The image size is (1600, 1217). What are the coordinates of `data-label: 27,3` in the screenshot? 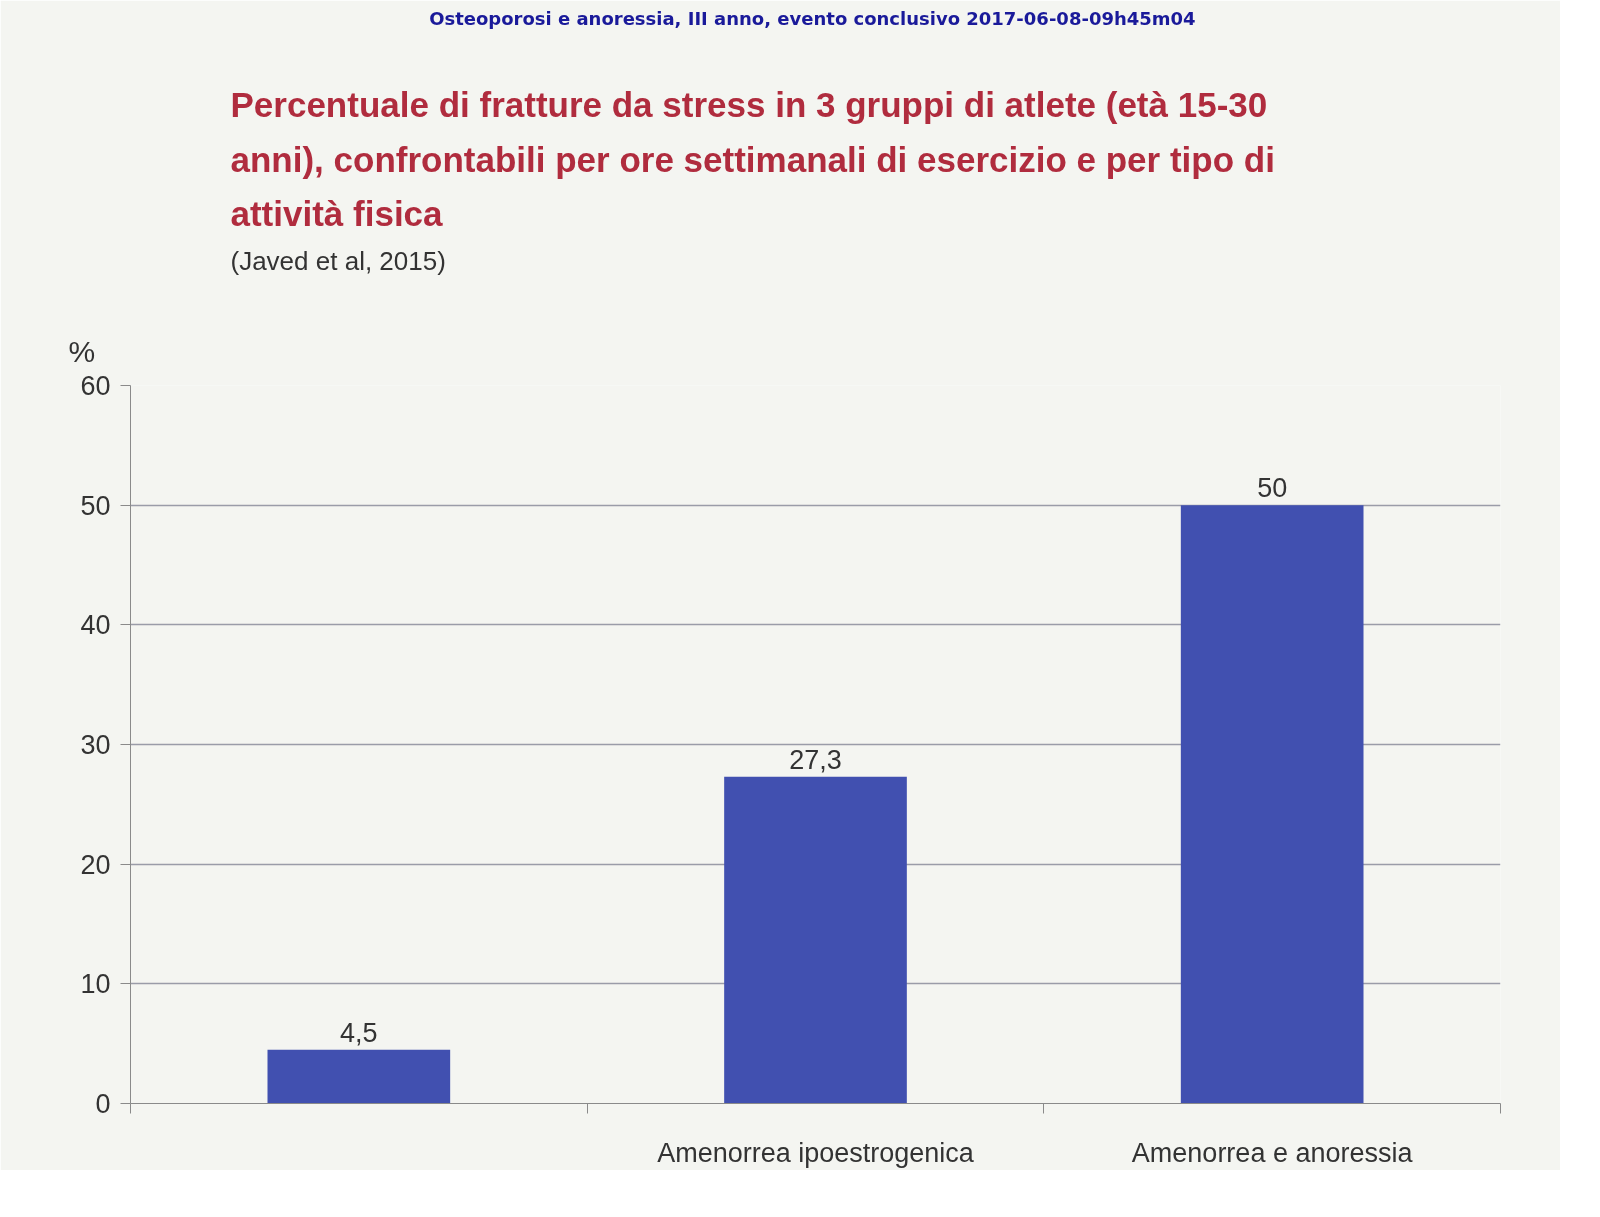 It's located at (815, 759).